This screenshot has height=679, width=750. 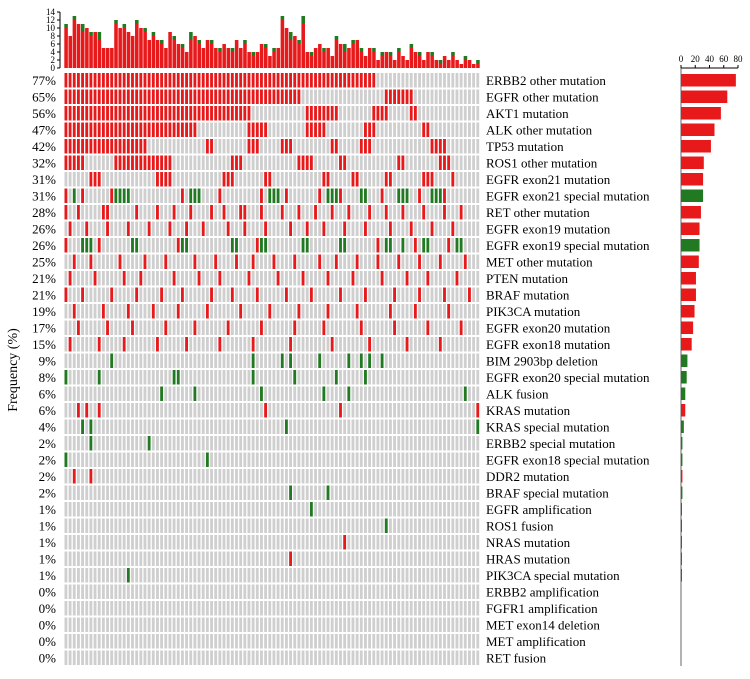 I want to click on frequency-bar, so click(x=681, y=542).